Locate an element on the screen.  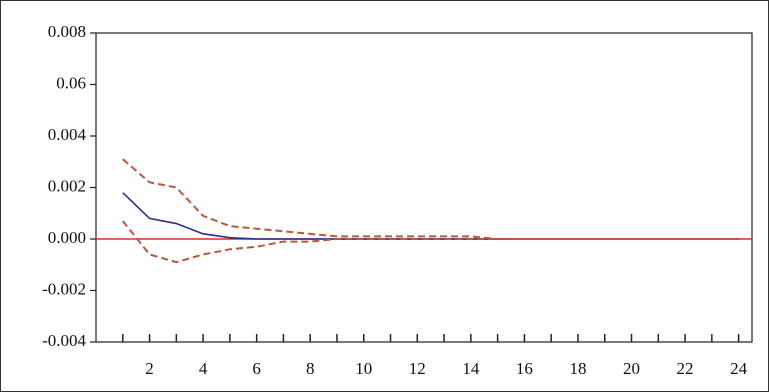
x-tick-label: 6 is located at coordinates (256, 368).